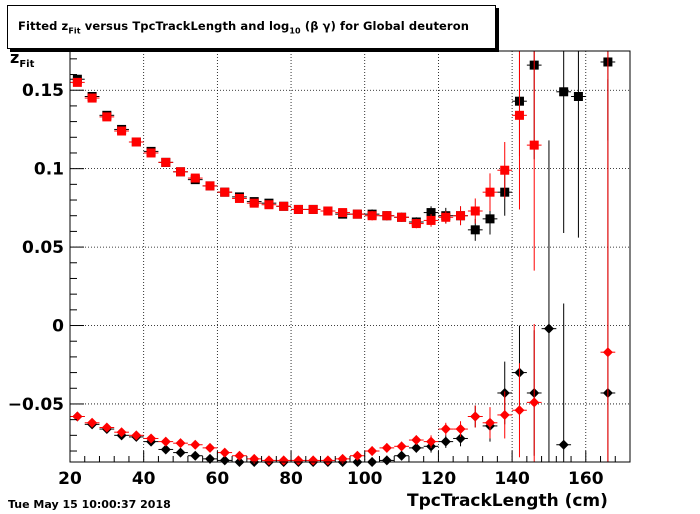  Describe the element at coordinates (507, 501) in the screenshot. I see `x-axis-label: TpcTrackLength (cm)` at that location.